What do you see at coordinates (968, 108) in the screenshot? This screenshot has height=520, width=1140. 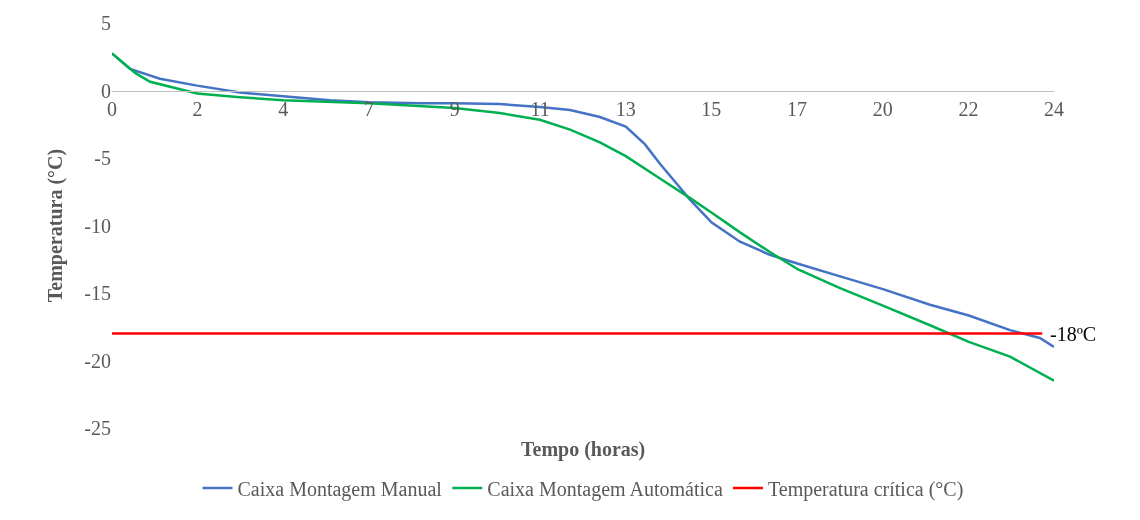 I see `x-tick-label: 22` at bounding box center [968, 108].